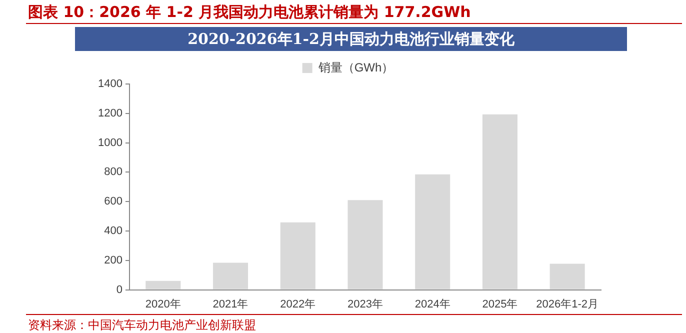  What do you see at coordinates (113, 231) in the screenshot?
I see `y-tick-label: 400` at bounding box center [113, 231].